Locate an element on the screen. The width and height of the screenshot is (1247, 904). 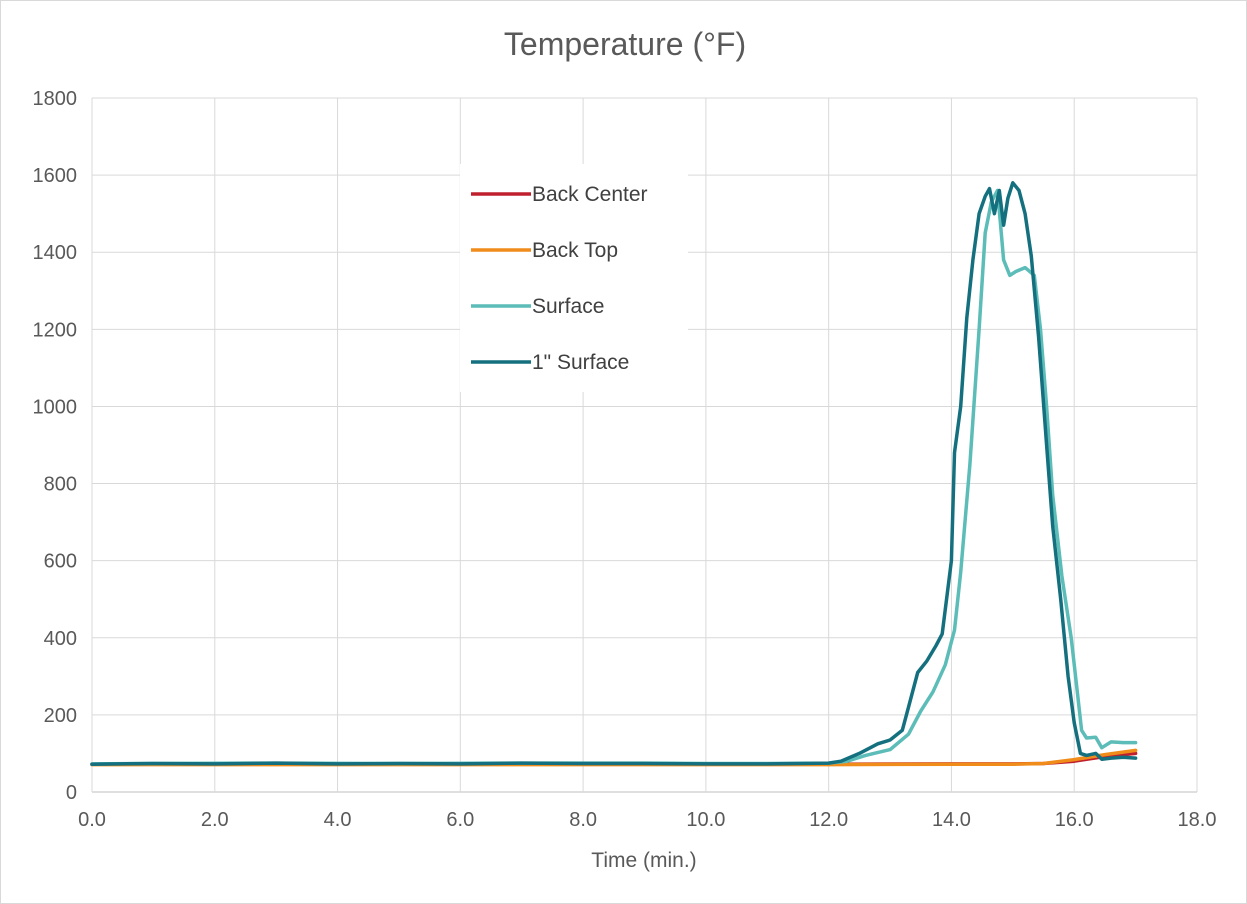
x-tick-label: 10.0 is located at coordinates (705, 820).